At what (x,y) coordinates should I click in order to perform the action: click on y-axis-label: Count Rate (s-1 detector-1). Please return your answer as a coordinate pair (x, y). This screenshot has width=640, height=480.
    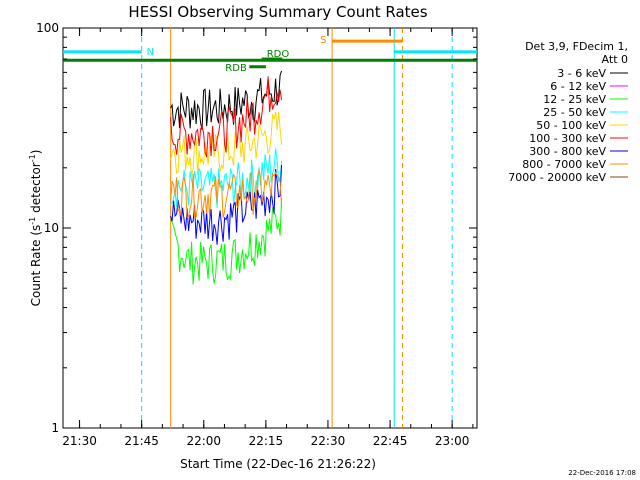
    Looking at the image, I should click on (35, 228).